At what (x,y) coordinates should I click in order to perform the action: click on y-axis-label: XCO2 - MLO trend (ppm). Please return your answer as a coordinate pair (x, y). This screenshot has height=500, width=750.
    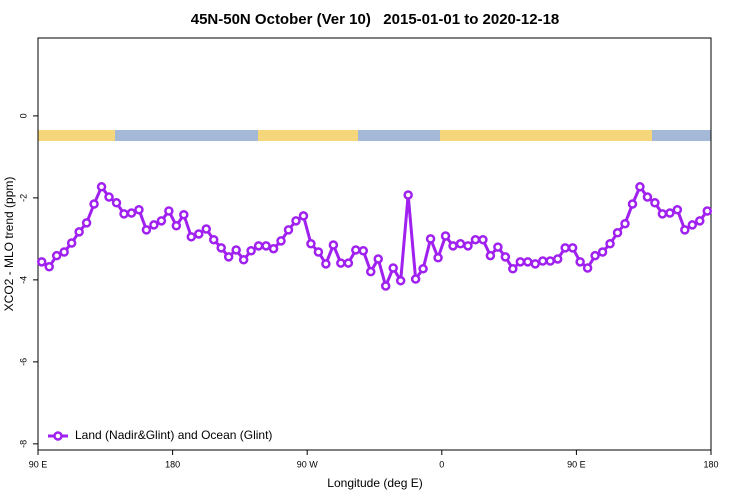
    Looking at the image, I should click on (9, 244).